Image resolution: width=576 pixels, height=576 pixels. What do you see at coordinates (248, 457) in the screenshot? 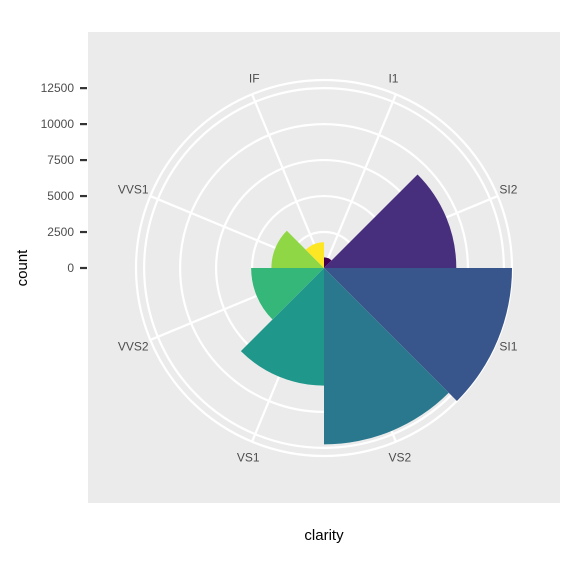
I see `category-label-vs1: VS1` at bounding box center [248, 457].